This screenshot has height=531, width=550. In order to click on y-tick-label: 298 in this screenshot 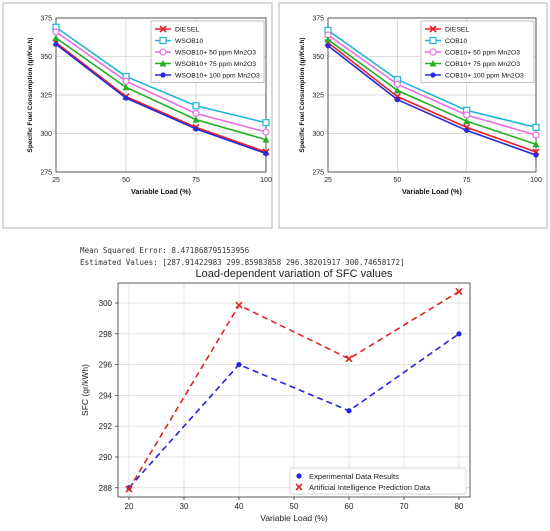, I will do `click(106, 334)`.